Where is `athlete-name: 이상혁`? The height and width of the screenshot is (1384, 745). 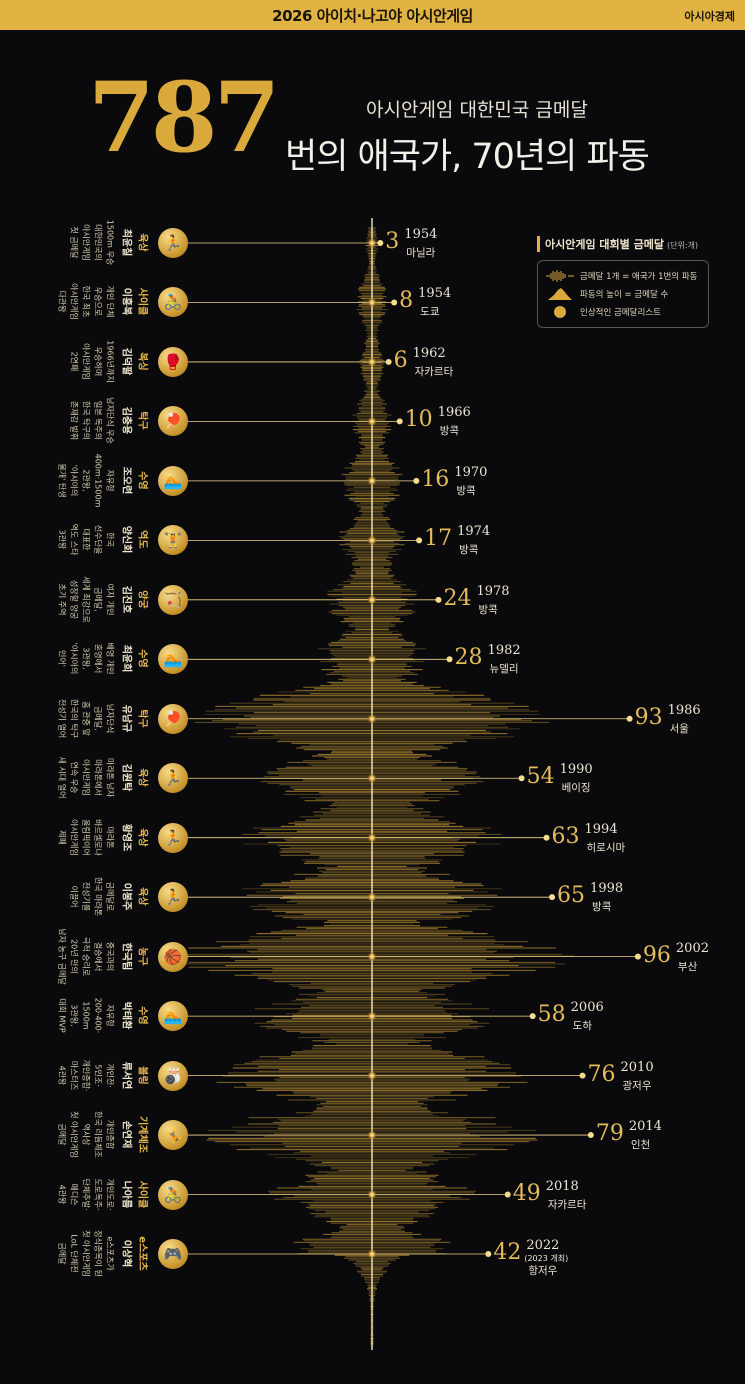 athlete-name: 이상혁 is located at coordinates (126, 1253).